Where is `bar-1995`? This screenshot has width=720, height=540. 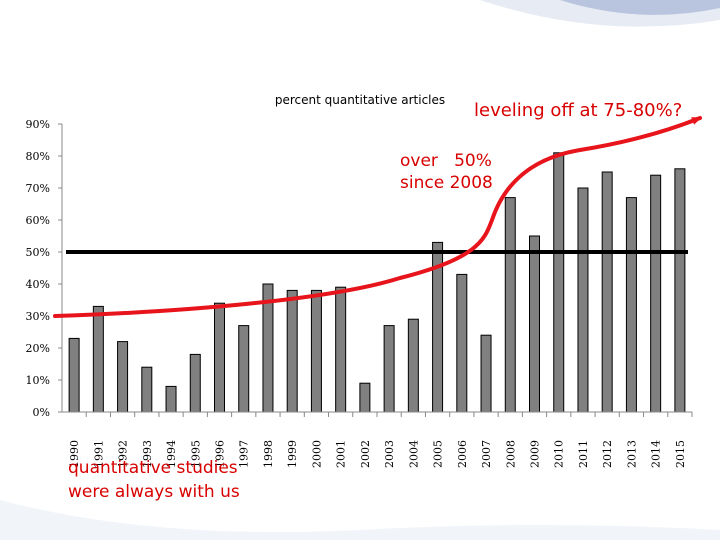 bar-1995 is located at coordinates (195, 383).